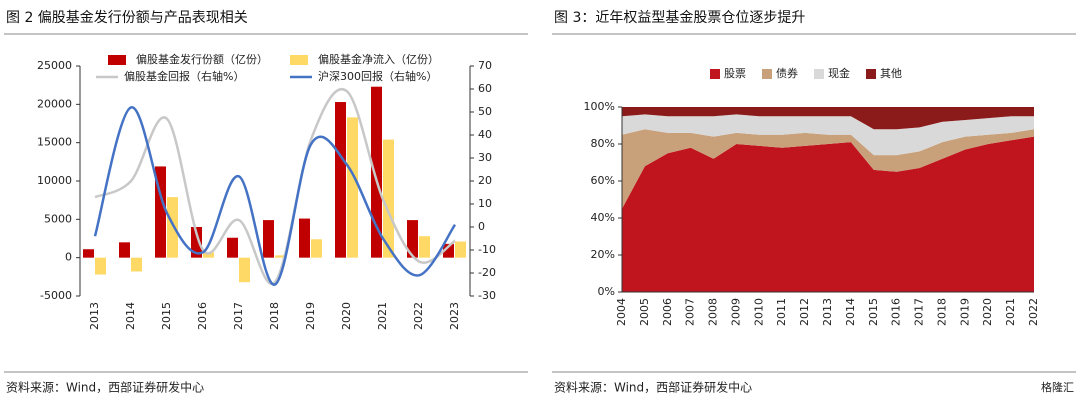  I want to click on legend-label: 偏股基金回报（右轴%）, so click(184, 76).